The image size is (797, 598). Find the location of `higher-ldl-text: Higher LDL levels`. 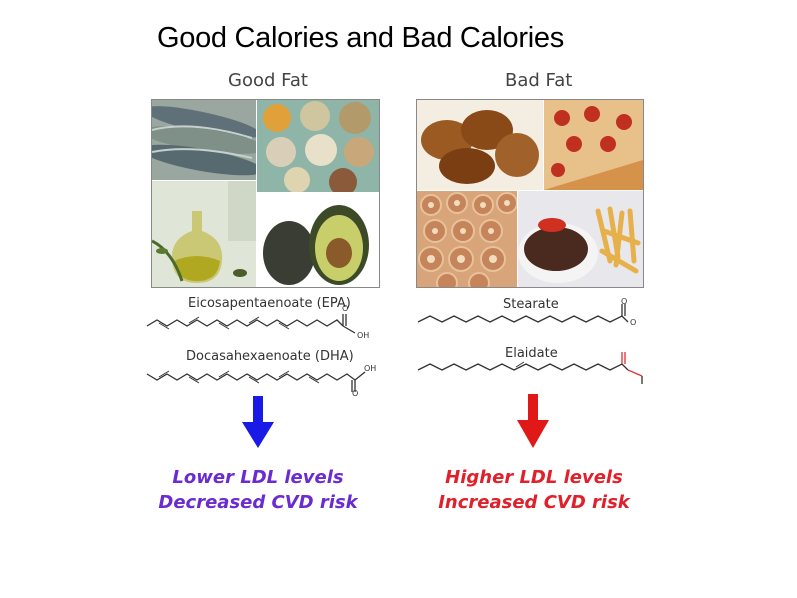

higher-ldl-text: Higher LDL levels is located at coordinates (534, 477).